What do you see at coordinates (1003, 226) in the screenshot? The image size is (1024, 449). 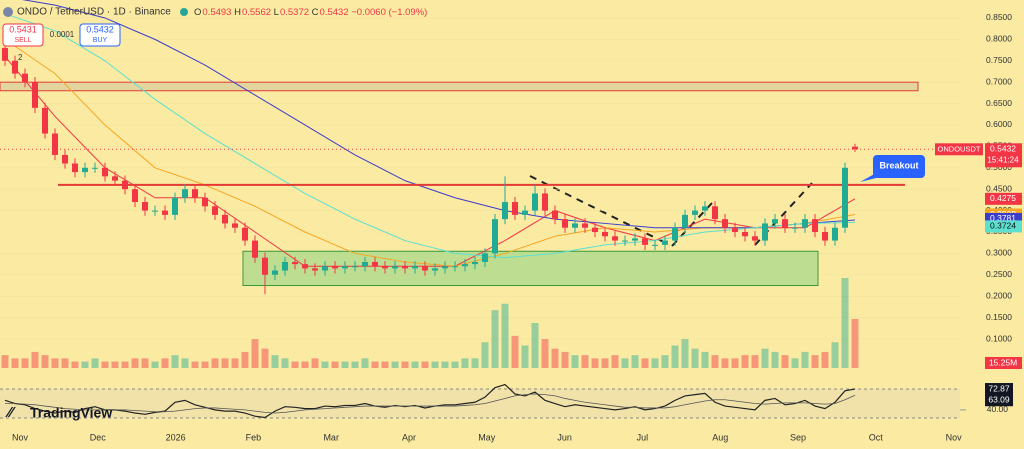 I see `ma-tag-value: 0.3724` at bounding box center [1003, 226].